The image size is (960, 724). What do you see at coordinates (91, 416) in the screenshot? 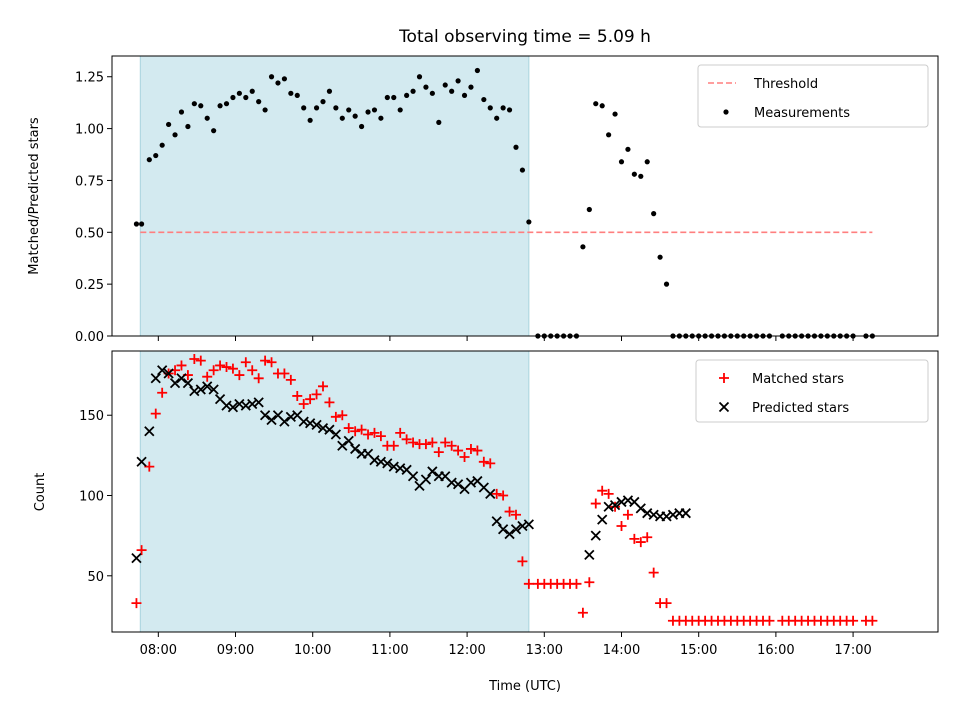
I see `y-tick-label: 150` at bounding box center [91, 416].